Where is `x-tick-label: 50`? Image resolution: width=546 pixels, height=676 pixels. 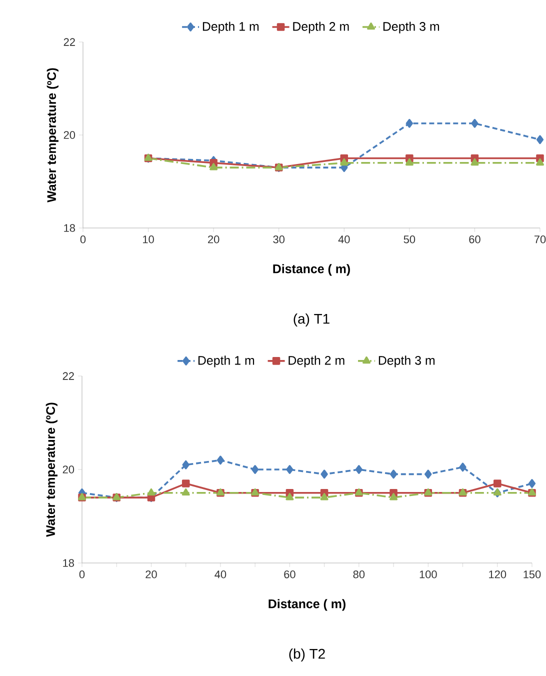
x-tick-label: 50 is located at coordinates (410, 240).